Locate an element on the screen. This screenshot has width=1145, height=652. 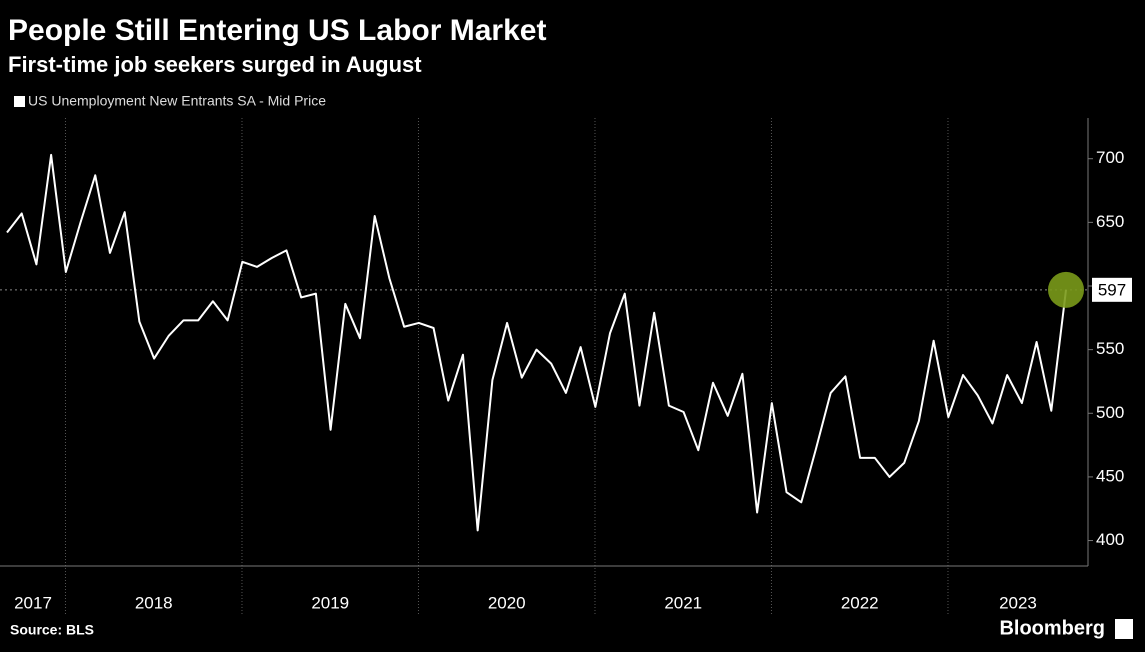
y-tick-label: 400 is located at coordinates (1110, 539).